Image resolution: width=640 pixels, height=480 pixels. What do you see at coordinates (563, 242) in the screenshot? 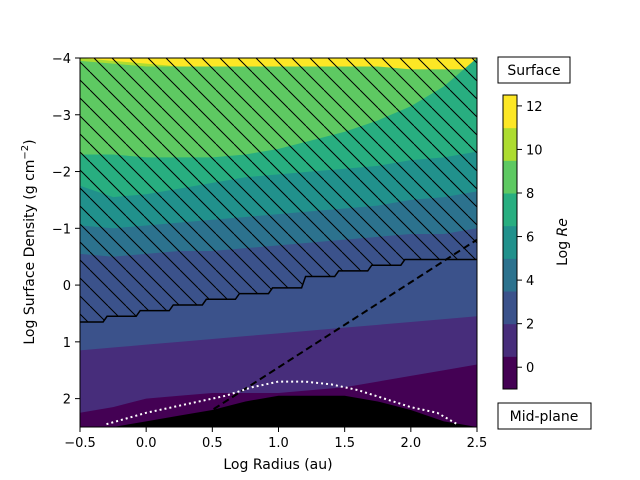
I see `colorbar-label: Log Re` at bounding box center [563, 242].